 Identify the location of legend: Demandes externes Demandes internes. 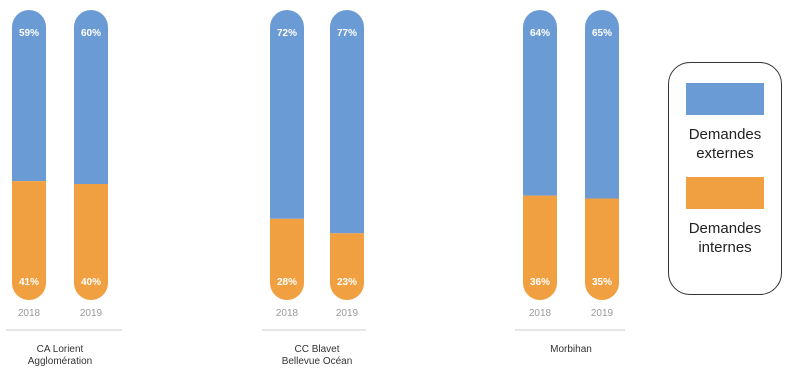
(725, 178).